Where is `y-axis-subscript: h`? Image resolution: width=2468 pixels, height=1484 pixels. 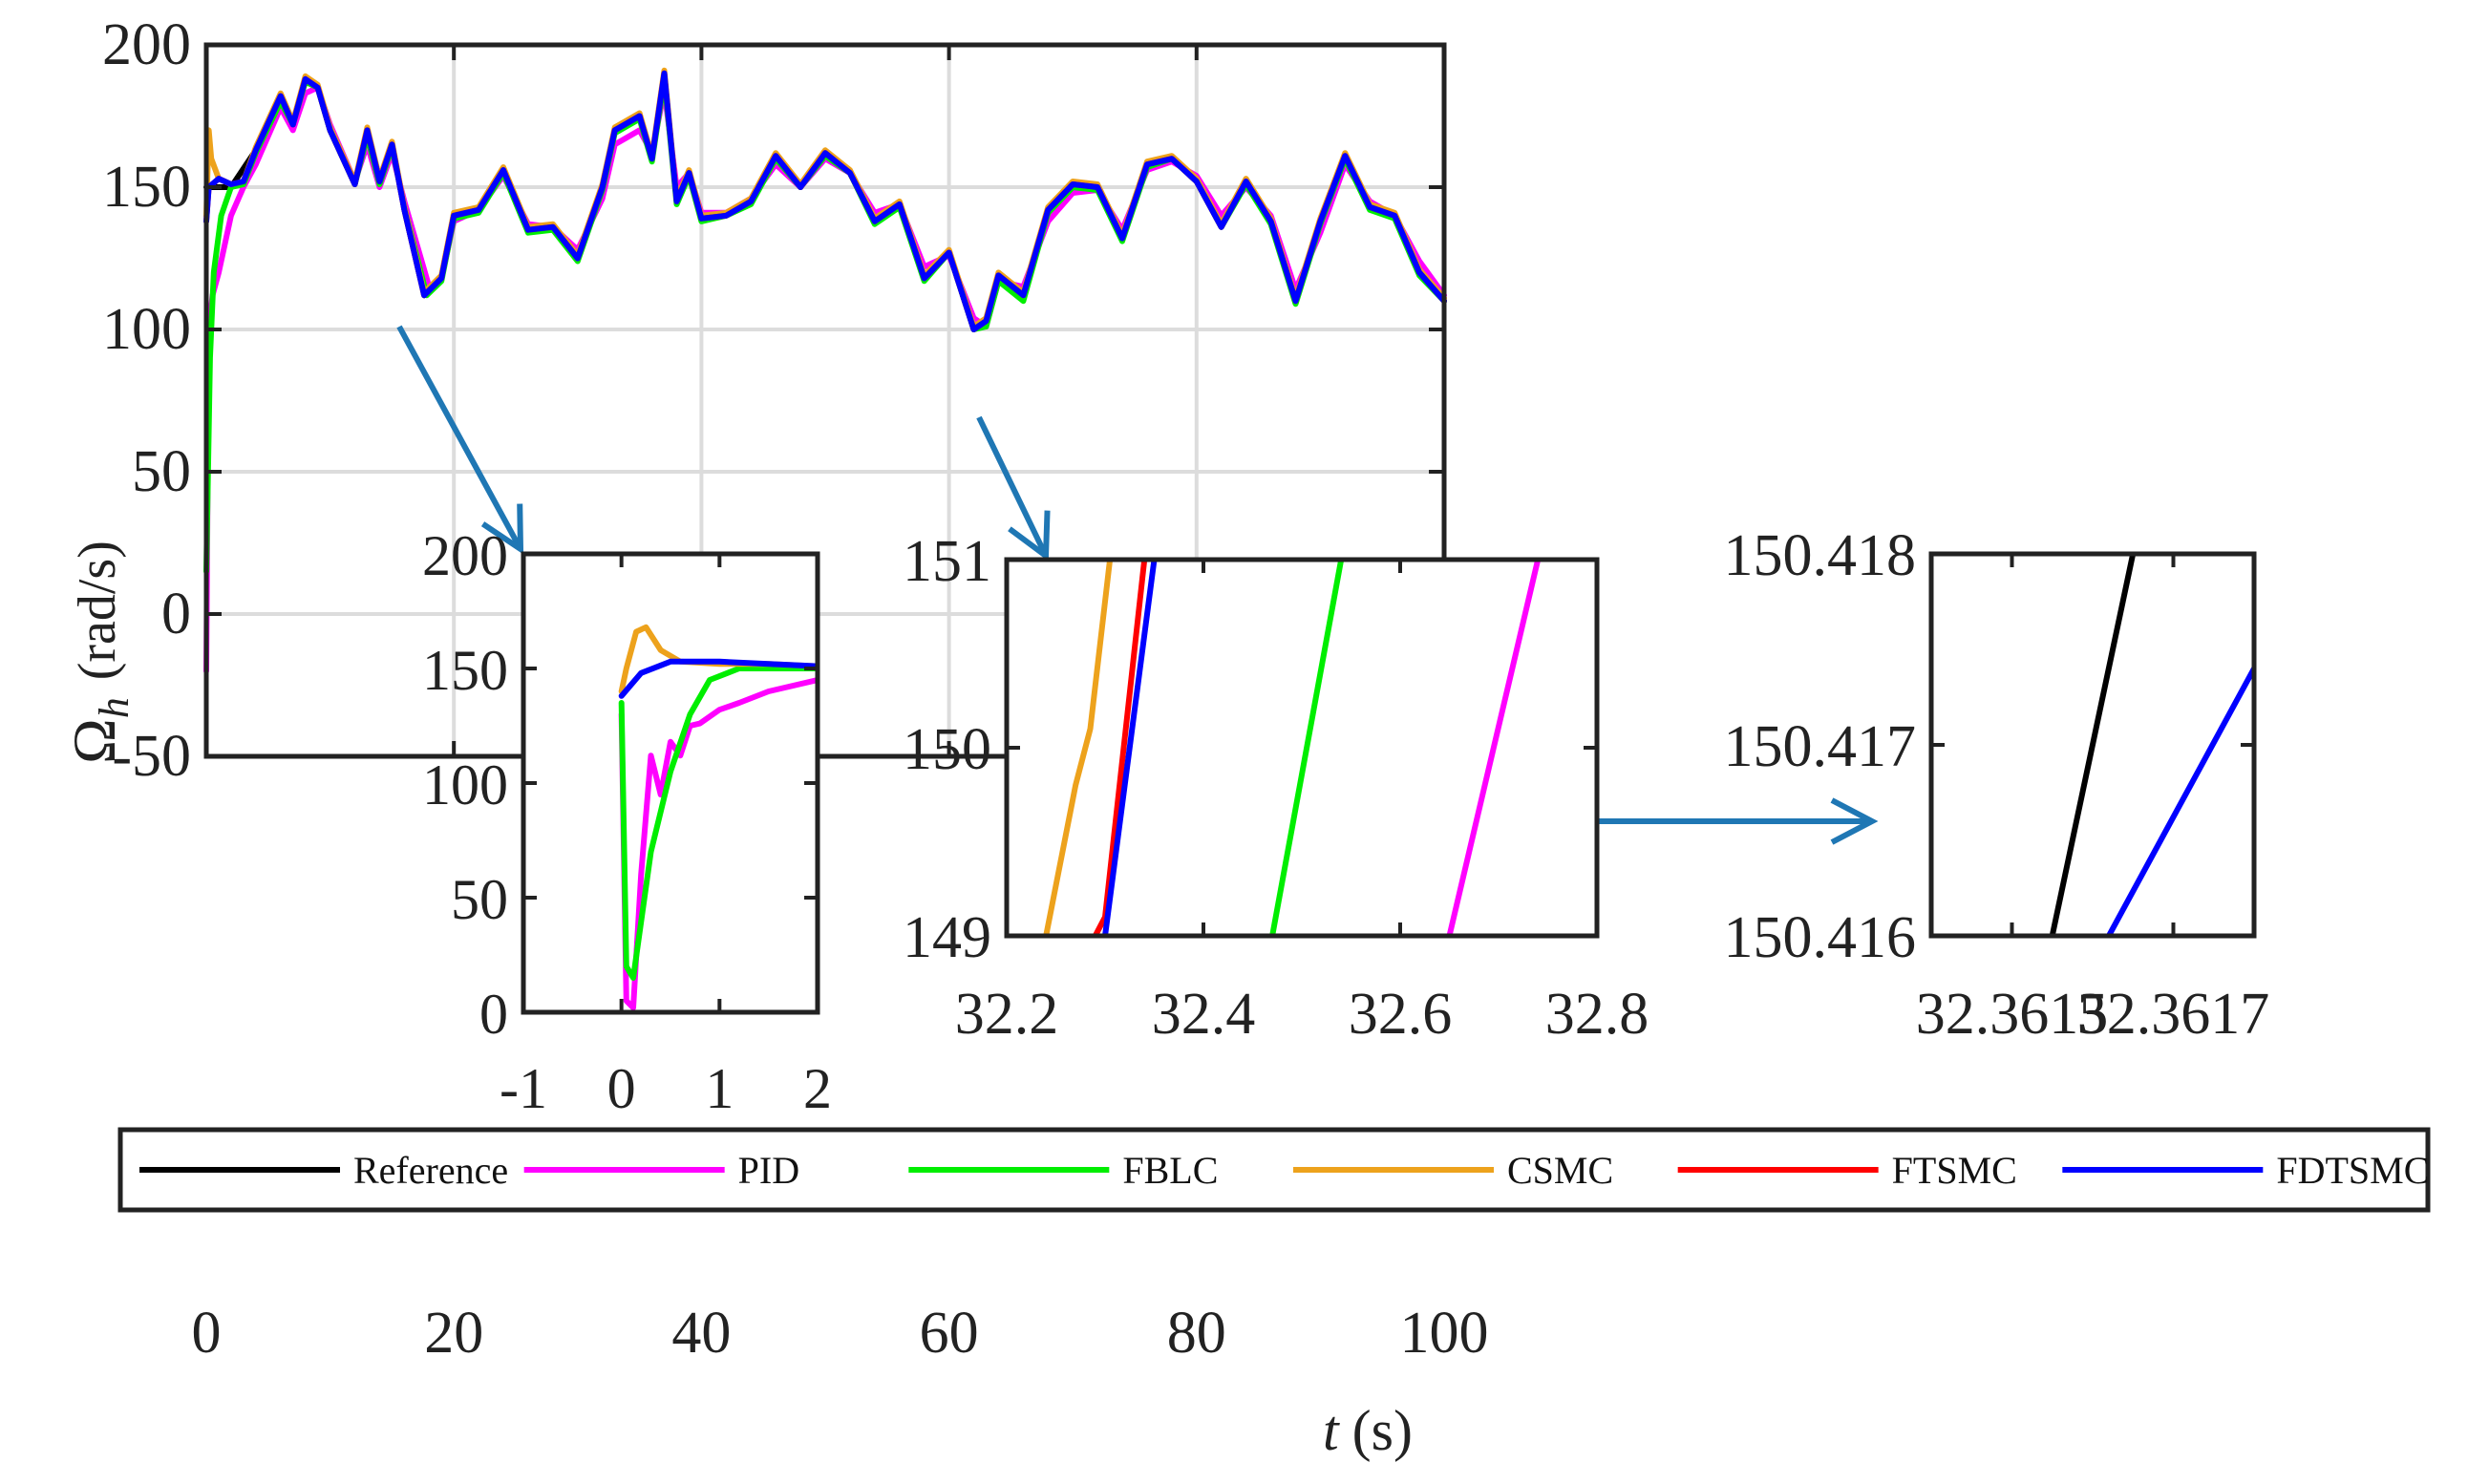 y-axis-subscript: h is located at coordinates (115, 708).